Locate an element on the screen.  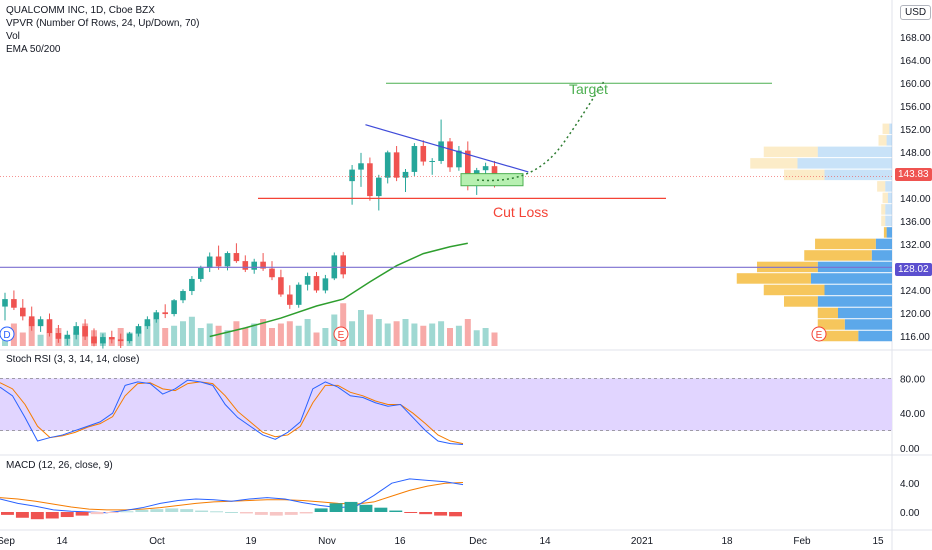
time-tick: 2021 is located at coordinates (642, 541).